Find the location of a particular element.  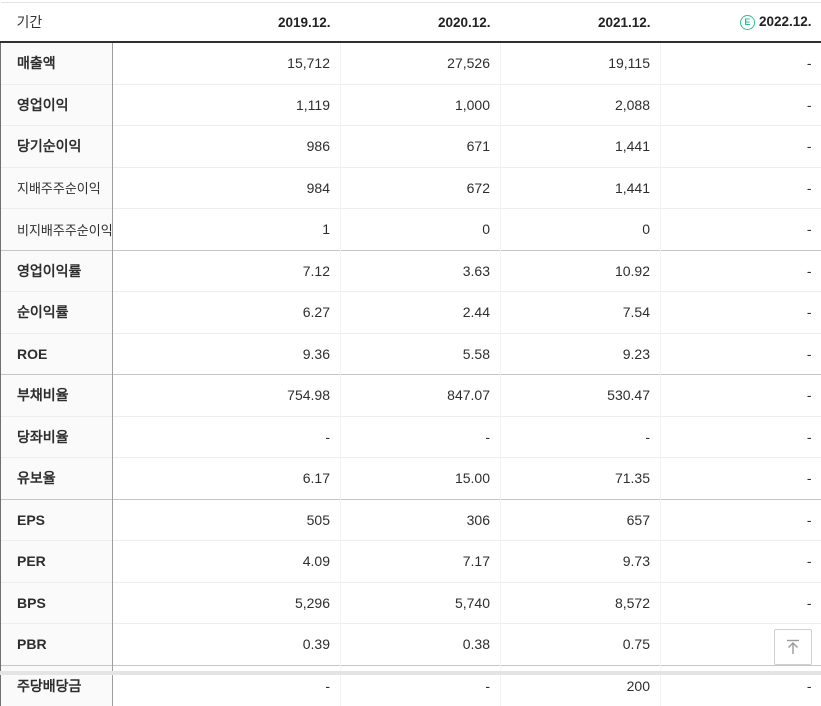

arrow-to-top-icon is located at coordinates (793, 647).